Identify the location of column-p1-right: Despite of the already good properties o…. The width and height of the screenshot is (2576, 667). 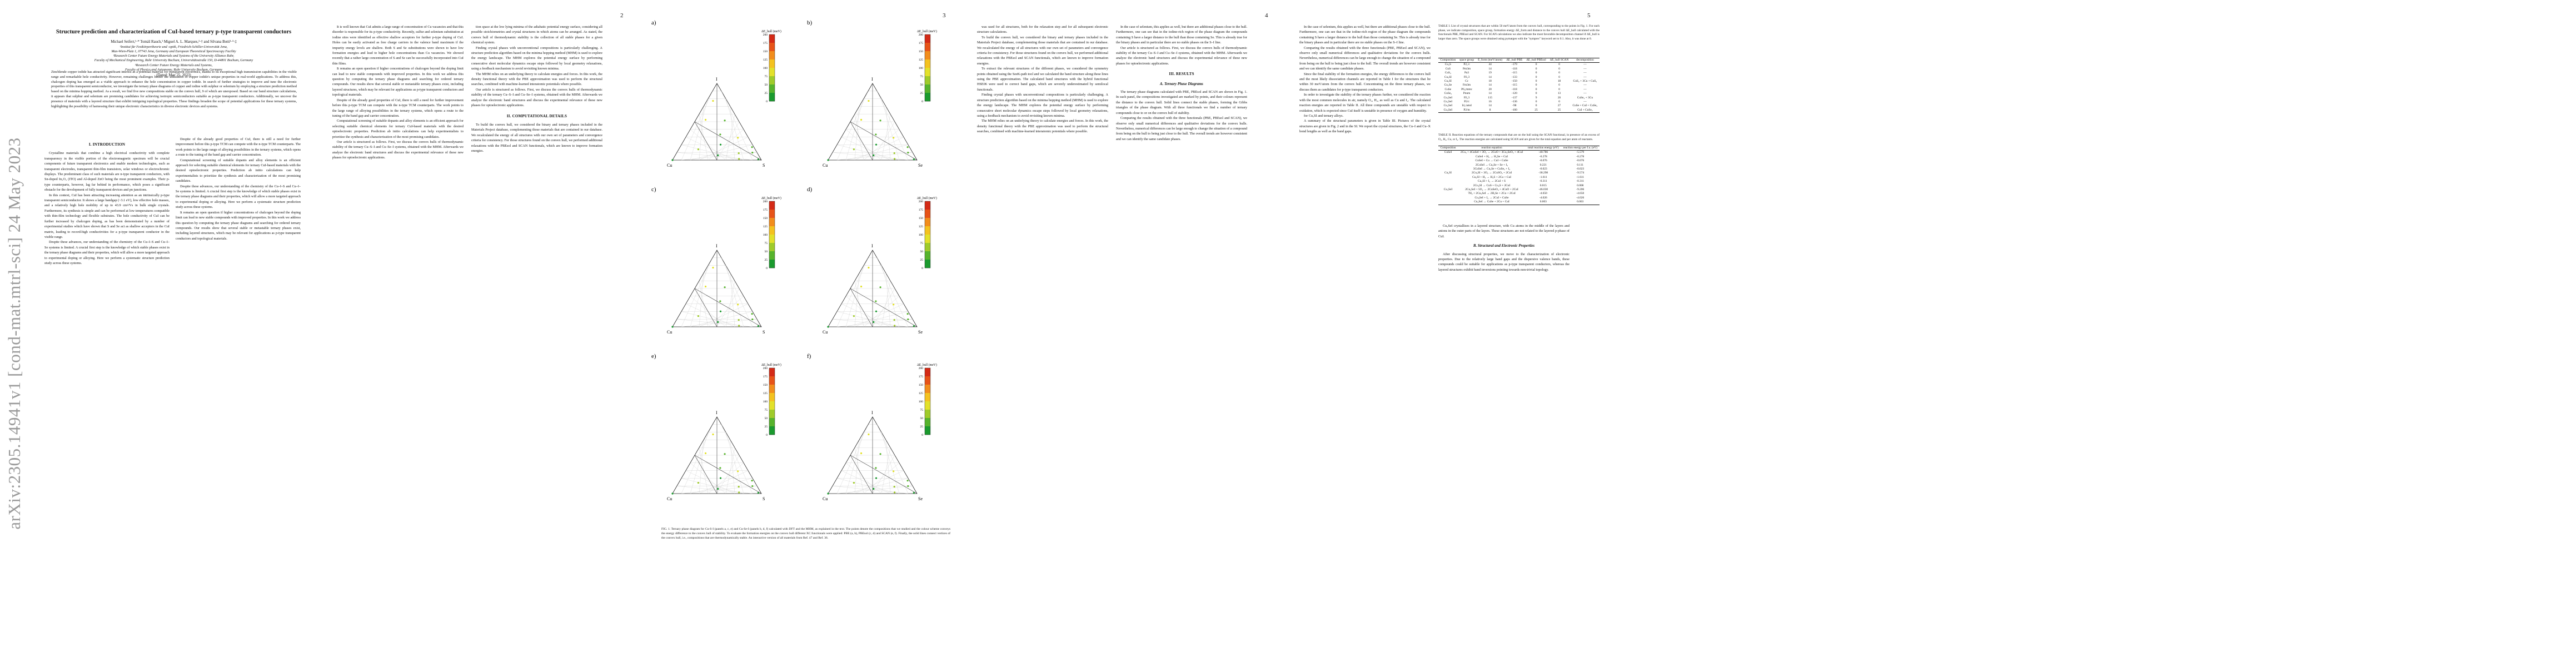
(238, 395).